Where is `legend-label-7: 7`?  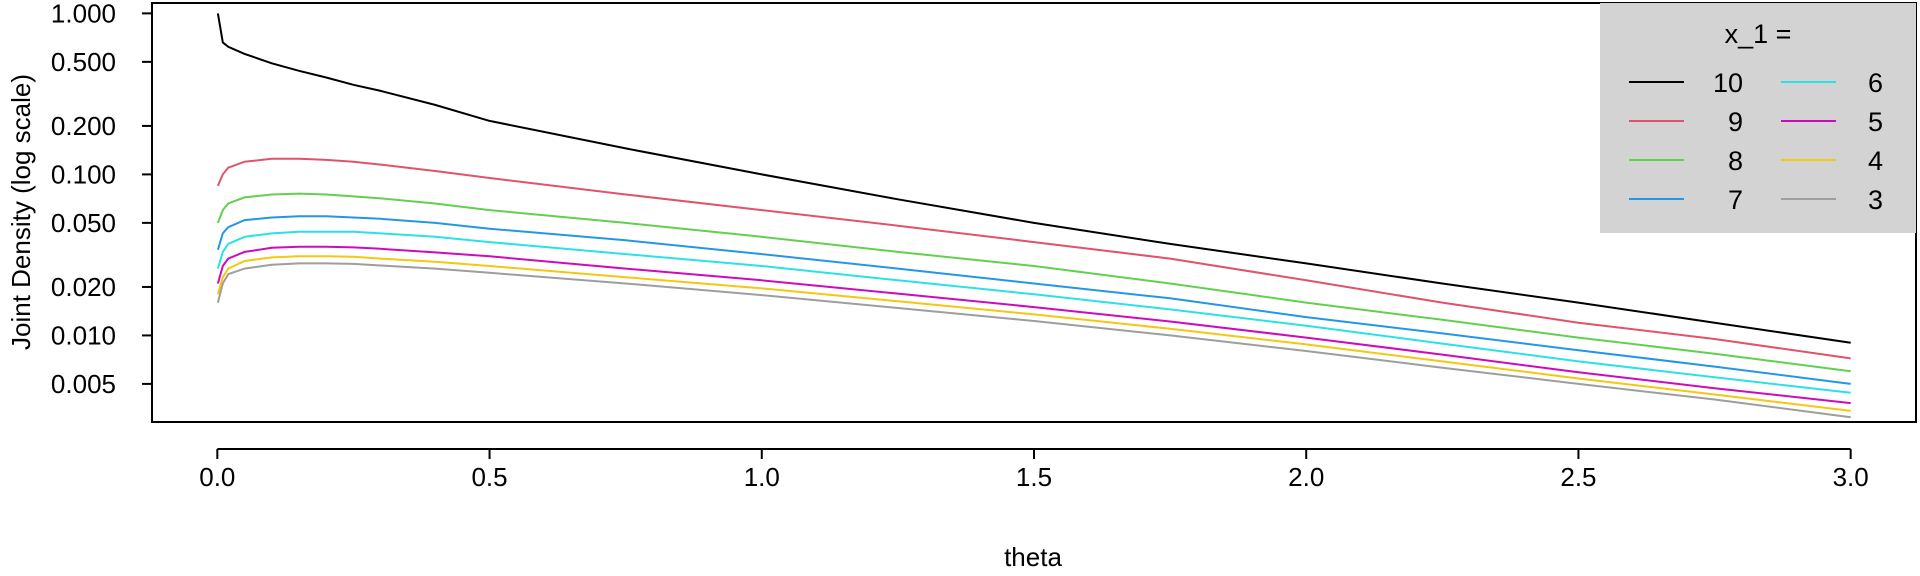
legend-label-7: 7 is located at coordinates (1735, 200).